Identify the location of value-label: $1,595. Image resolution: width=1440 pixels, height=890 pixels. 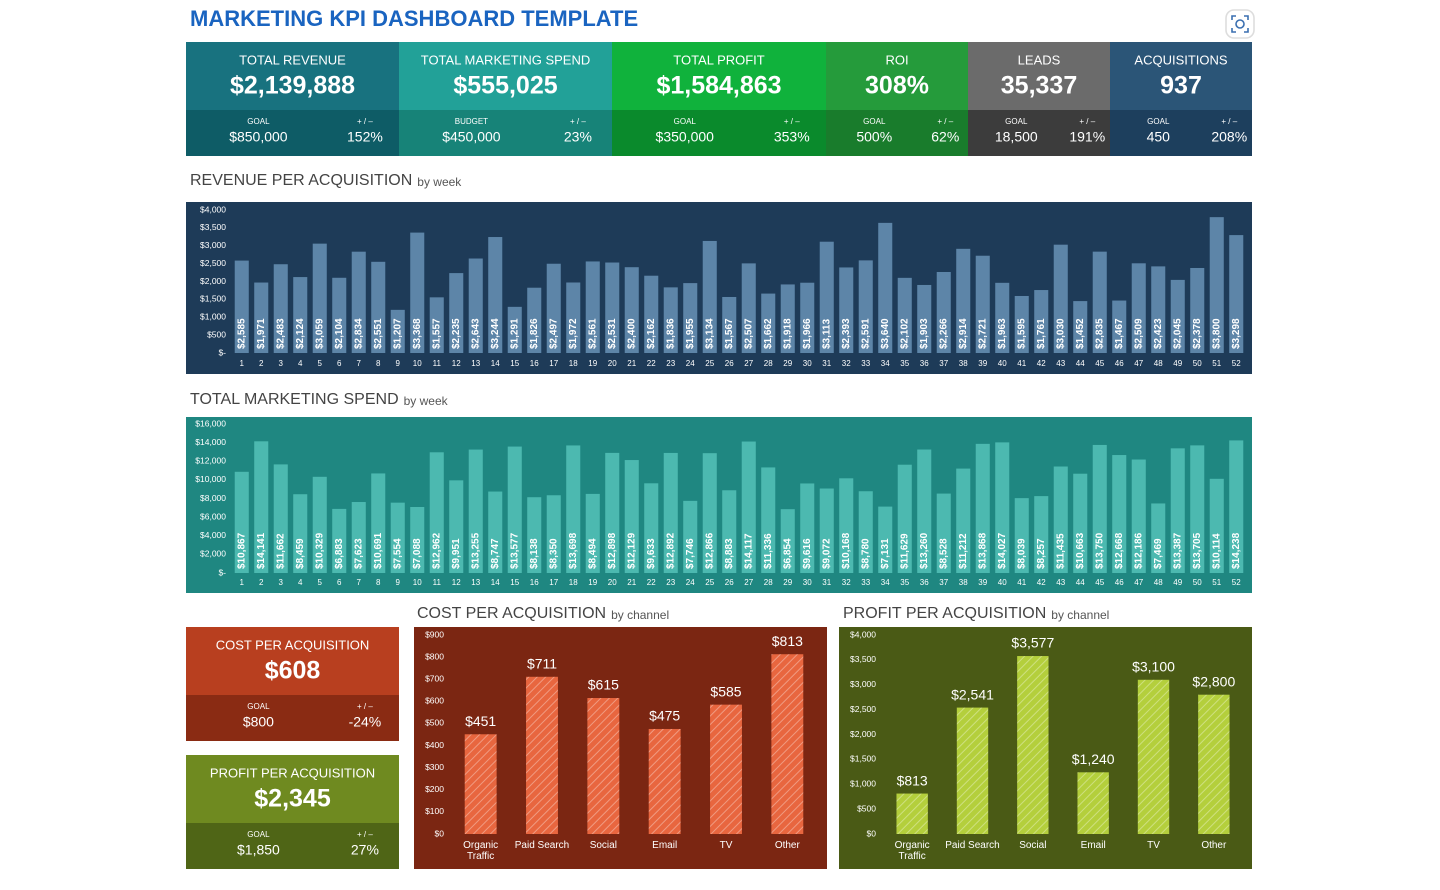
(1021, 333).